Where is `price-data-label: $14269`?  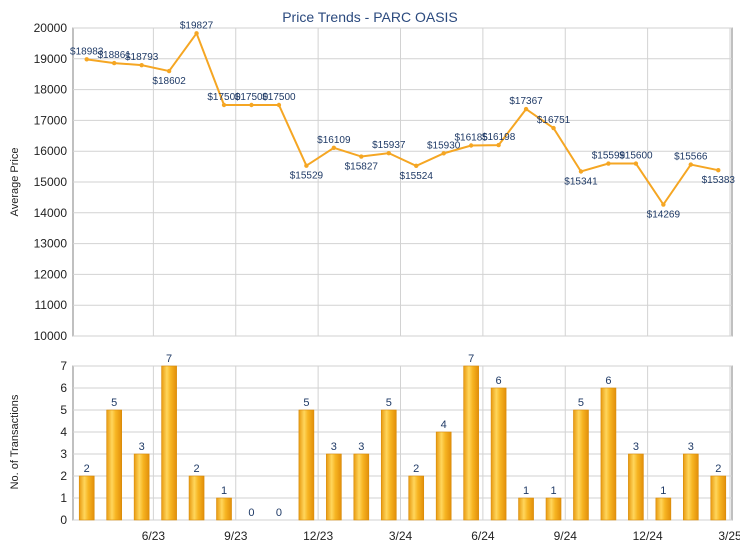 price-data-label: $14269 is located at coordinates (664, 215).